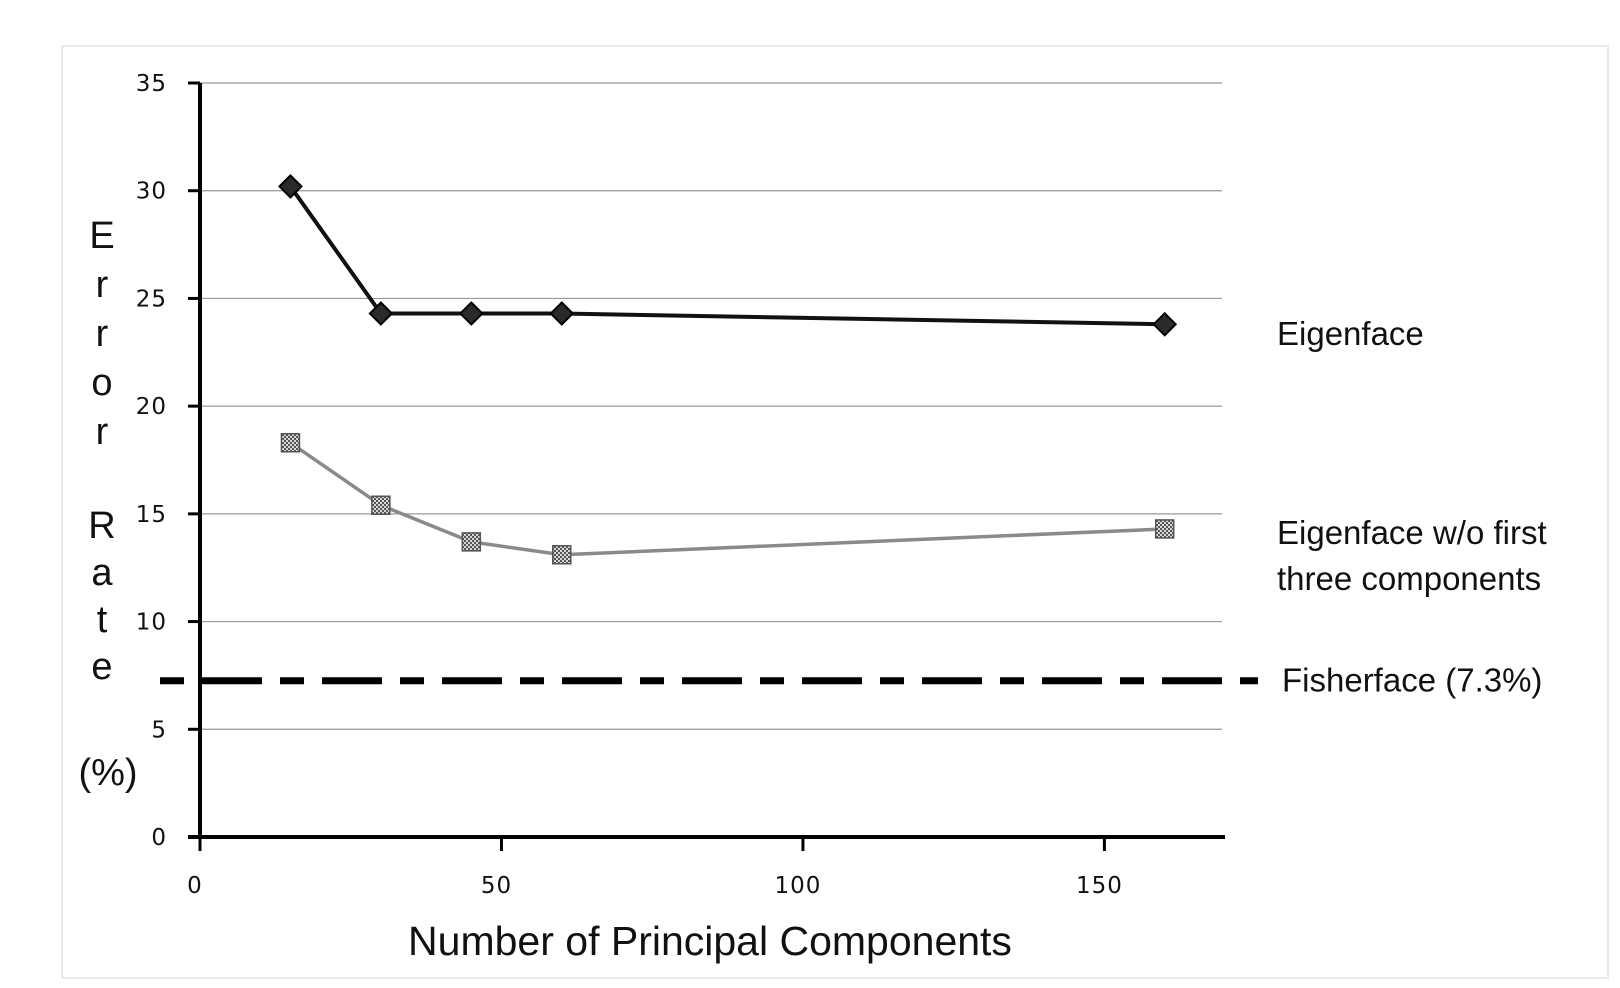  I want to click on y-axis-title-char: R, so click(101, 526).